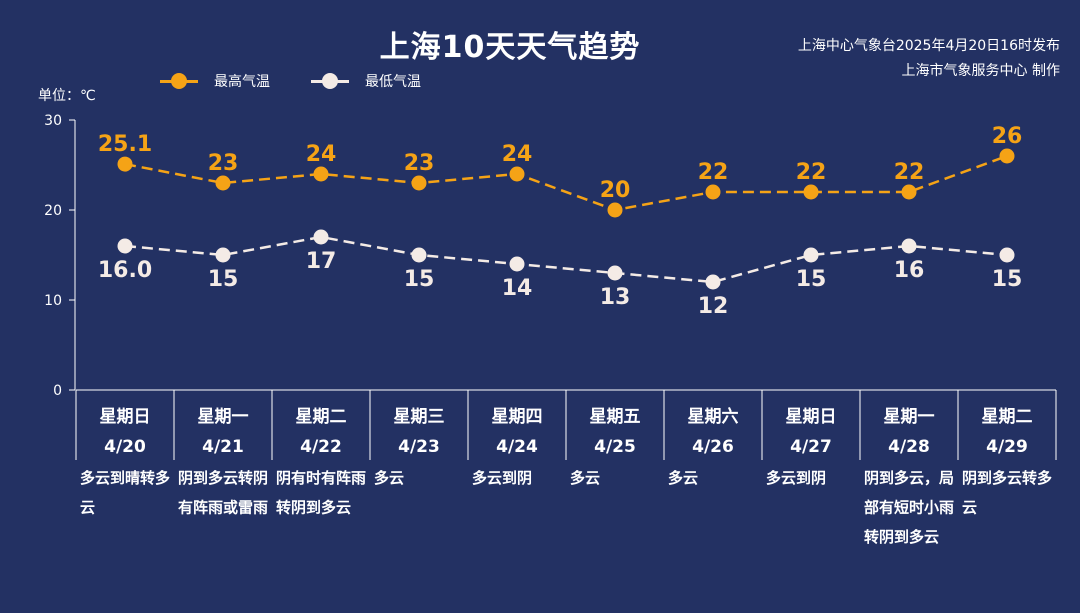  I want to click on legend-swatch-high, so click(179, 81).